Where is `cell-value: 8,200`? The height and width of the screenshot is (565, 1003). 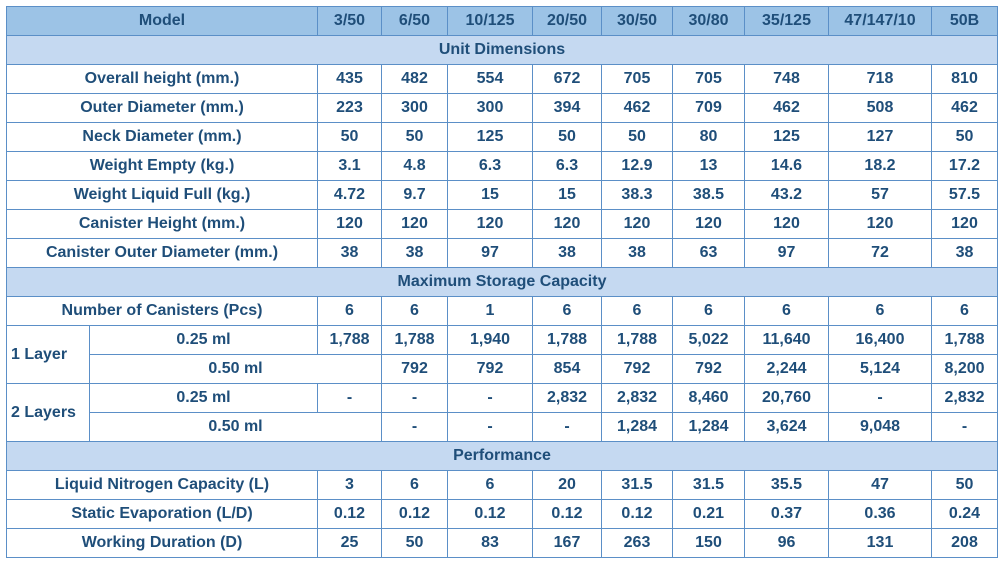 cell-value: 8,200 is located at coordinates (964, 369).